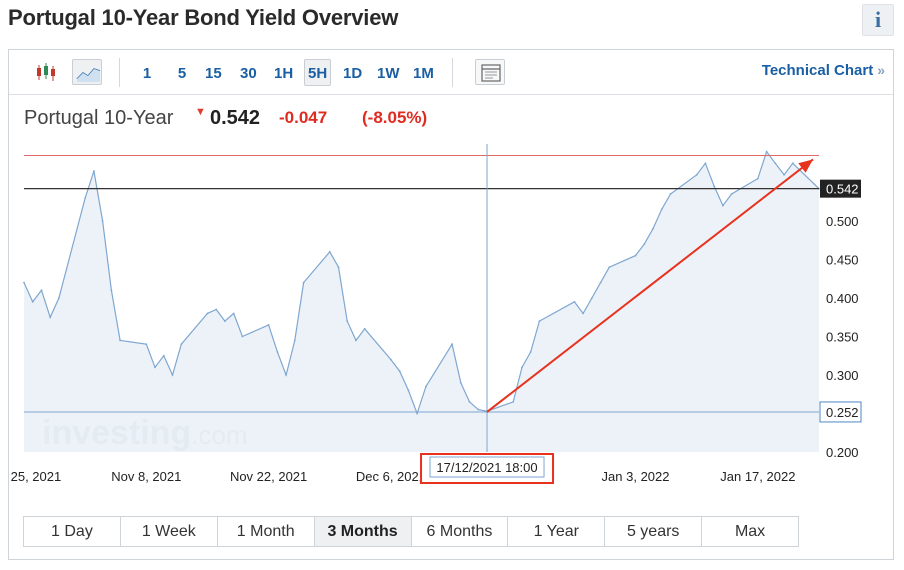  What do you see at coordinates (388, 73) in the screenshot?
I see `timeframe-button: 1W` at bounding box center [388, 73].